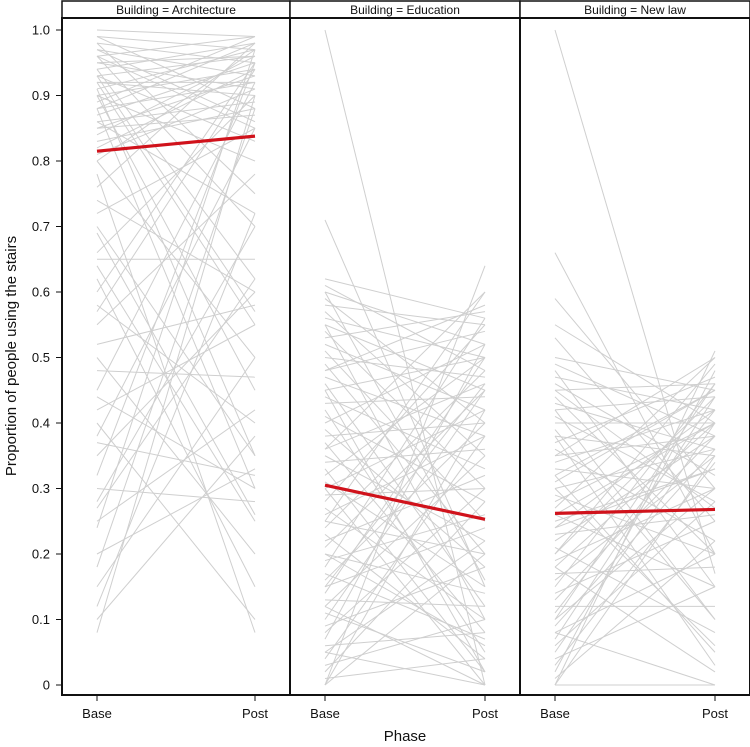 This screenshot has width=750, height=747. I want to click on facet-strip-label: Building = New law, so click(635, 10).